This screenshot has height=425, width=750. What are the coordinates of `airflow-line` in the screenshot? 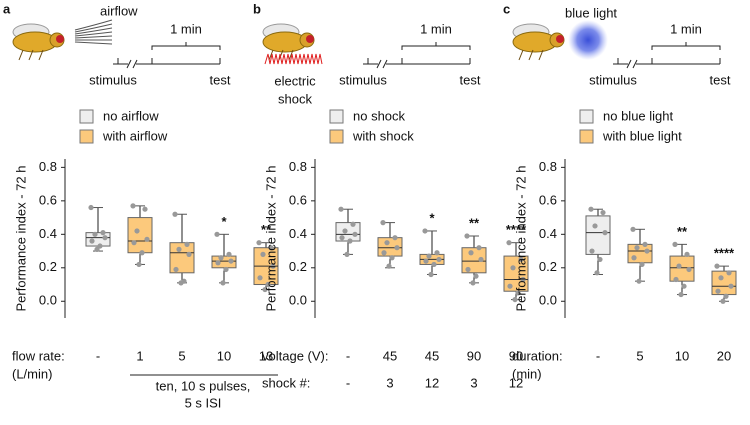 It's located at (93, 28).